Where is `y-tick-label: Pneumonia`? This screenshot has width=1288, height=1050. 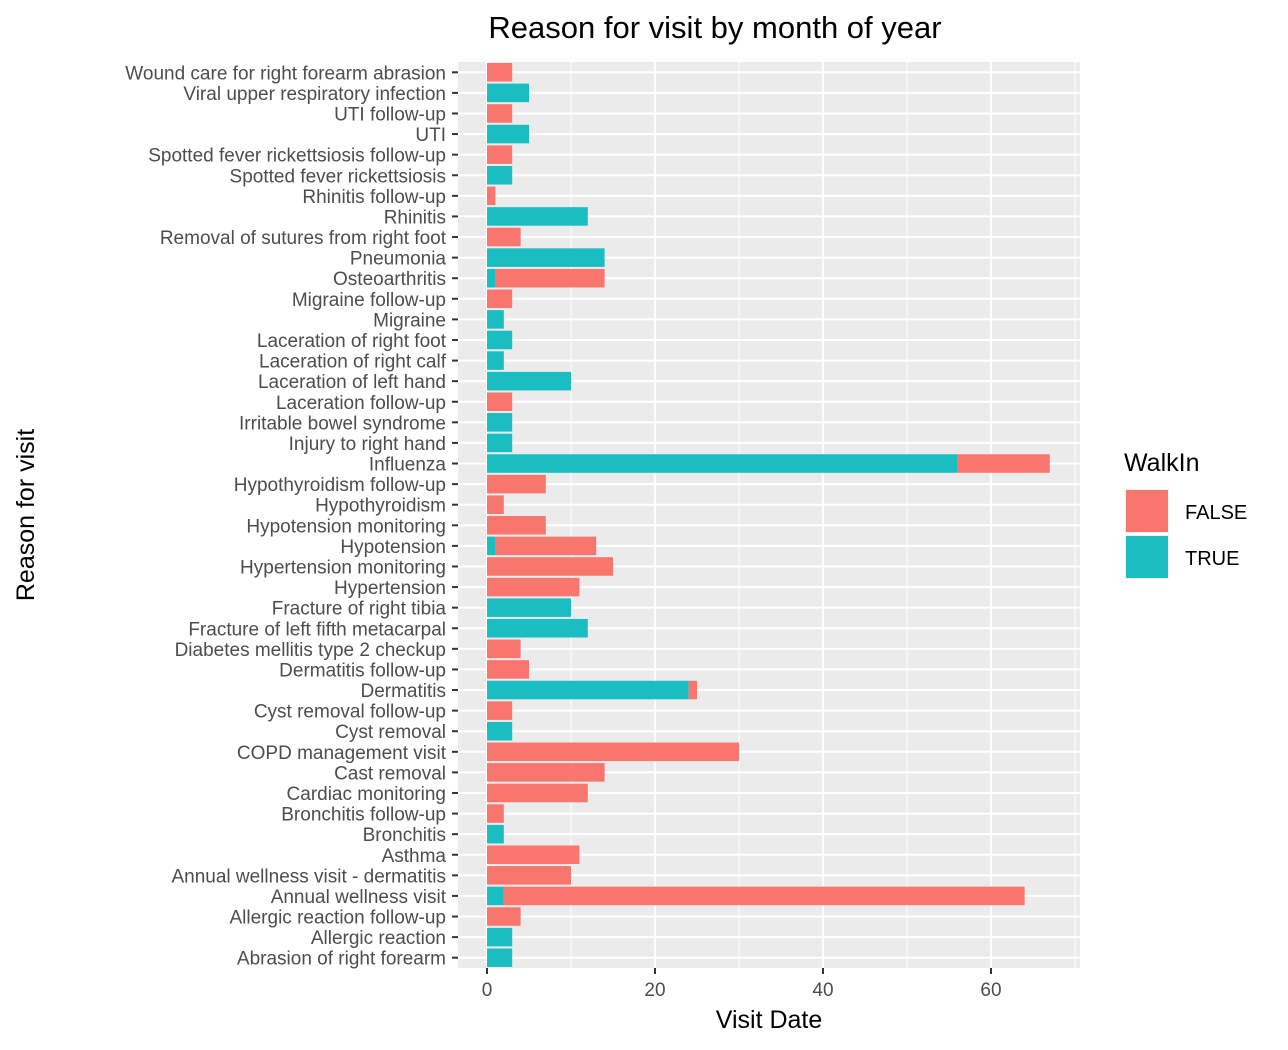 y-tick-label: Pneumonia is located at coordinates (398, 259).